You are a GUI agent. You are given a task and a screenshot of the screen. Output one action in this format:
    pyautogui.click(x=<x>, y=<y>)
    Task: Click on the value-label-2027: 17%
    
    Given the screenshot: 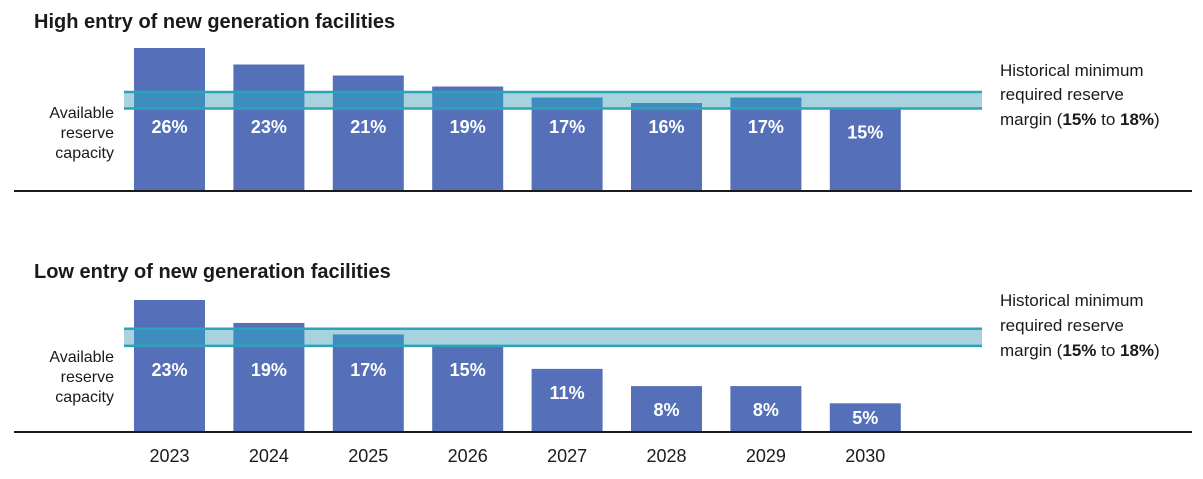 What is the action you would take?
    pyautogui.click(x=567, y=127)
    